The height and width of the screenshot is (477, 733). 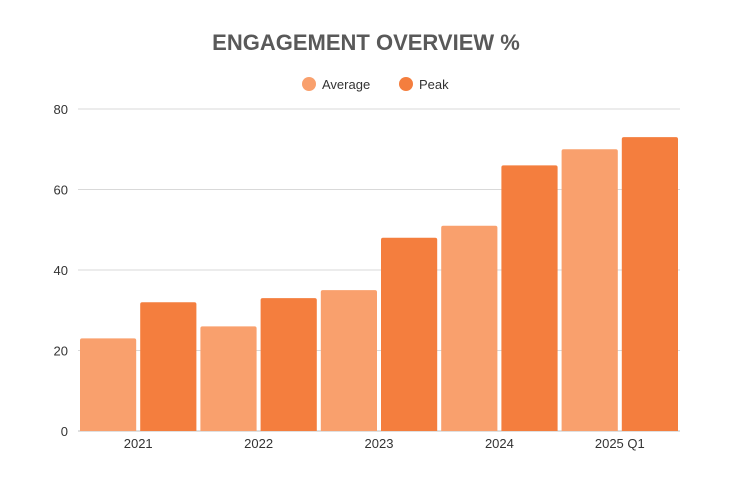 I want to click on y-tick-label: 40, so click(x=61, y=270).